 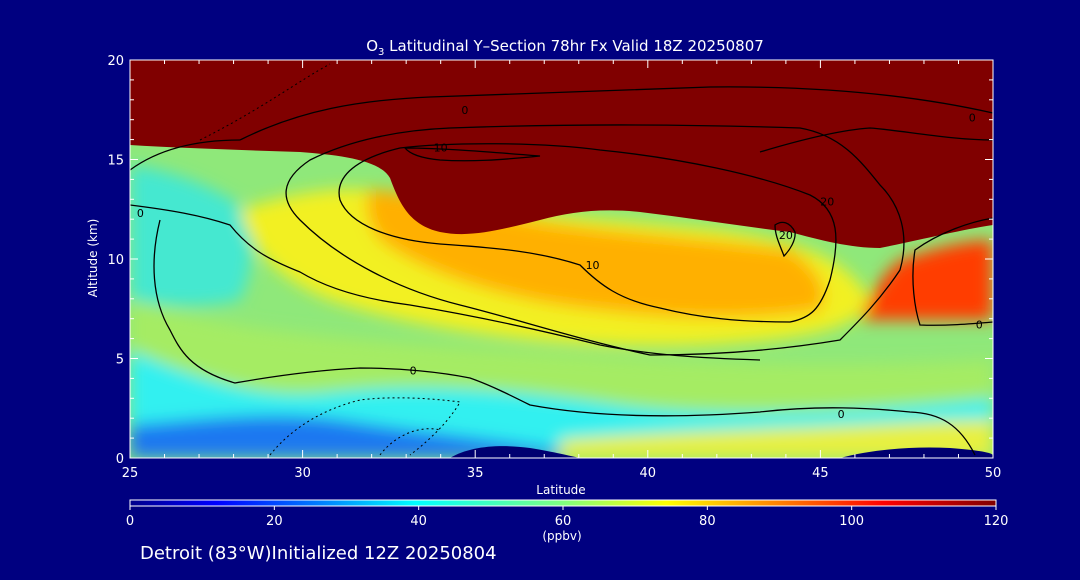 What do you see at coordinates (475, 473) in the screenshot?
I see `x-tick-label: 35` at bounding box center [475, 473].